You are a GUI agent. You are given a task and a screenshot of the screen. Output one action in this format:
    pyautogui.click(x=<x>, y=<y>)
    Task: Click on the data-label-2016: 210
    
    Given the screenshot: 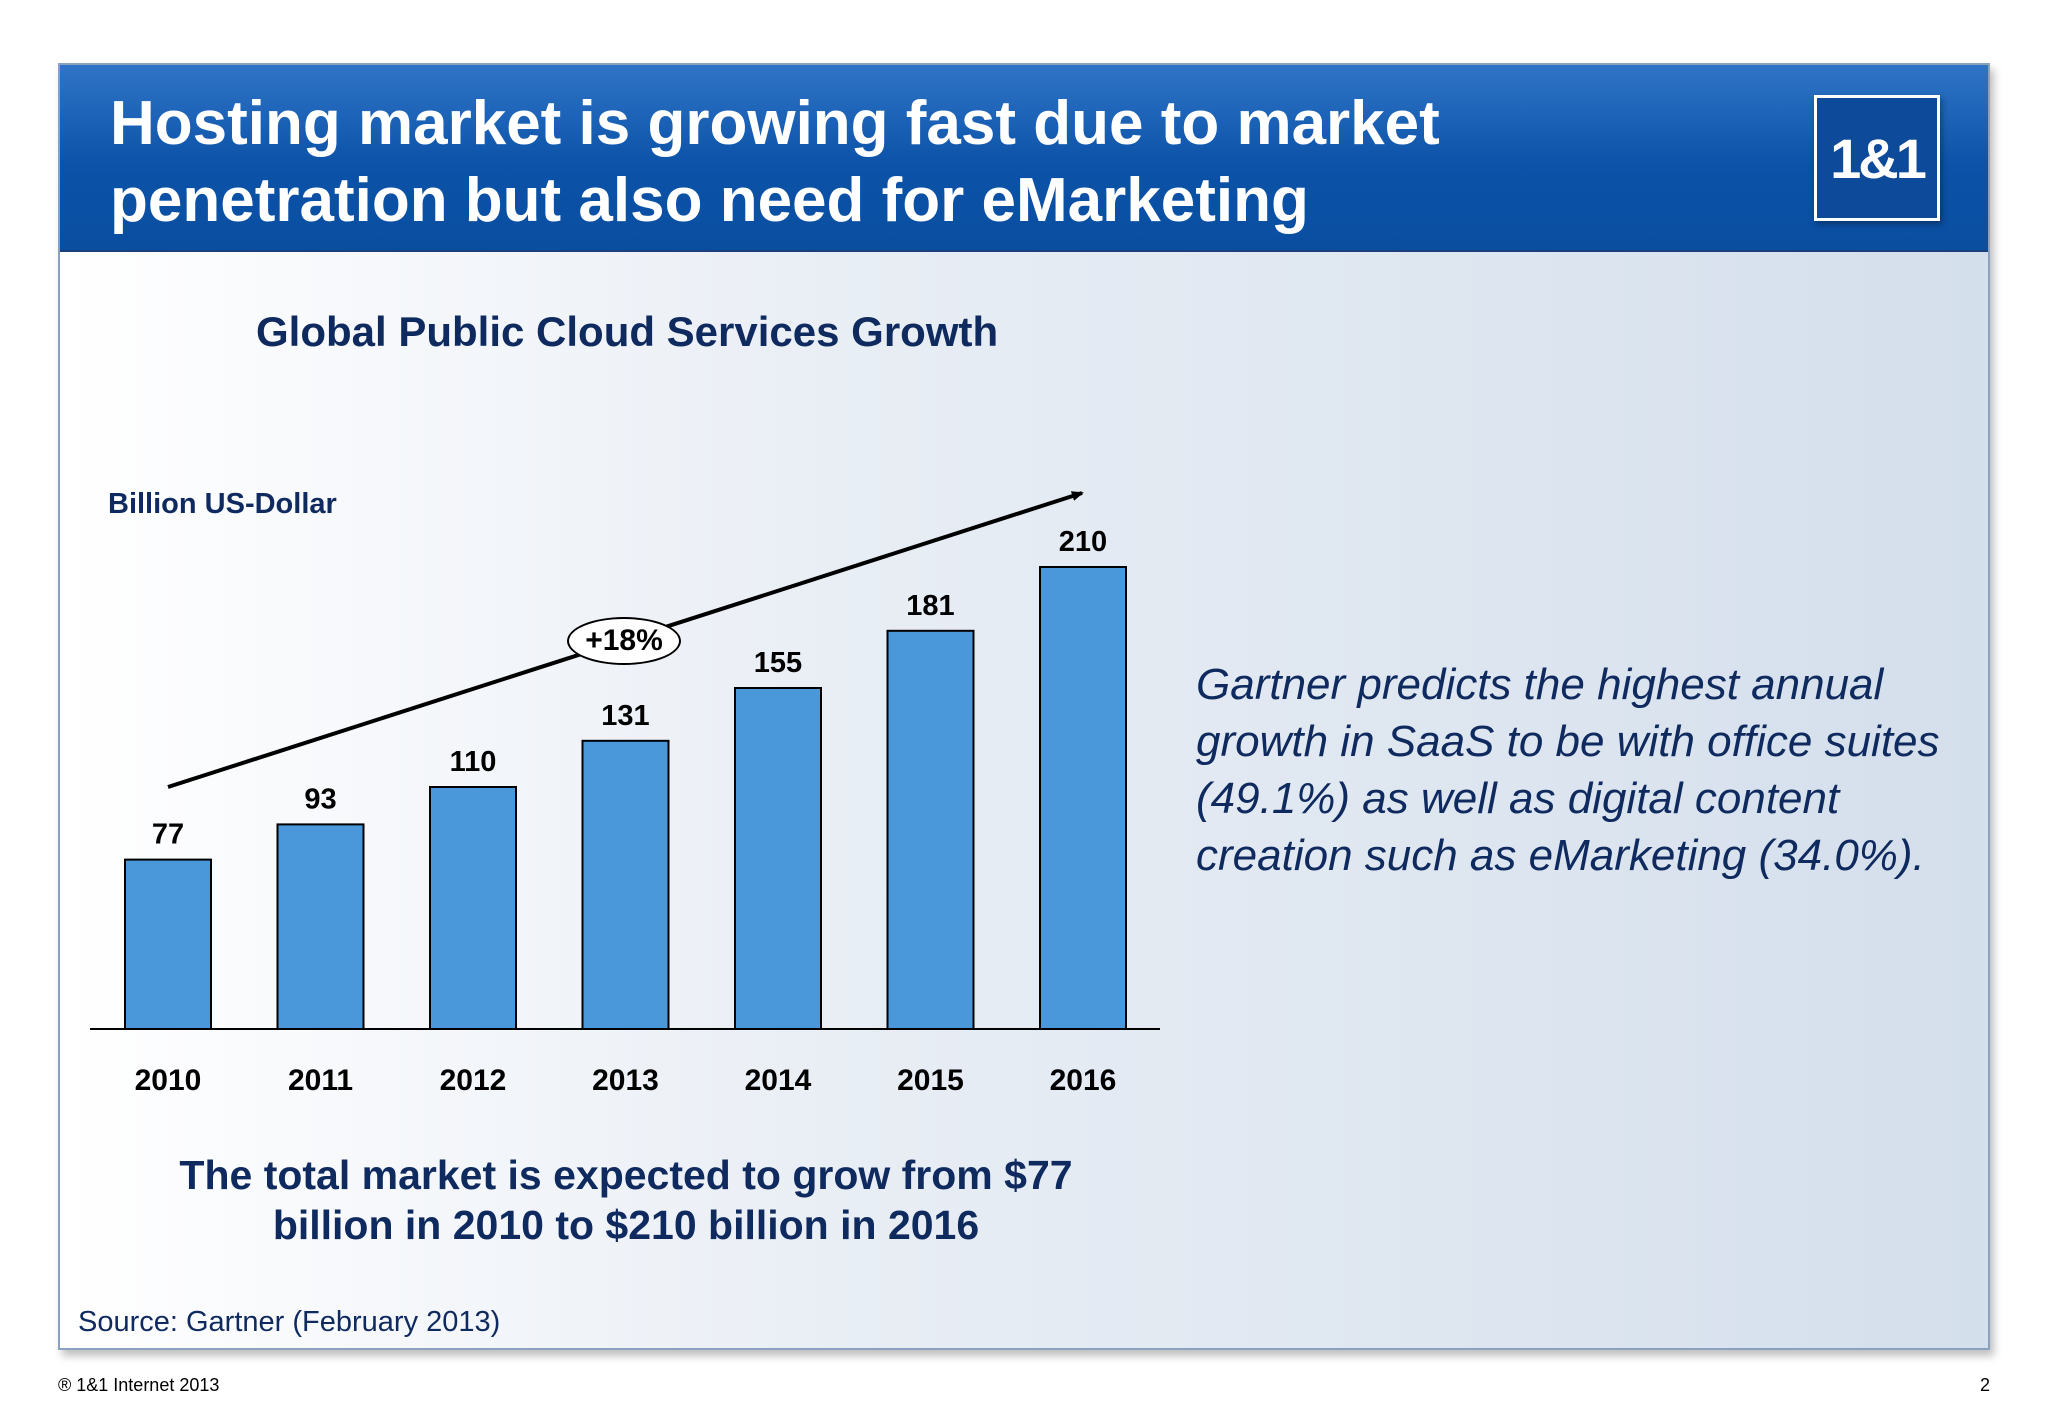 What is the action you would take?
    pyautogui.click(x=1083, y=542)
    